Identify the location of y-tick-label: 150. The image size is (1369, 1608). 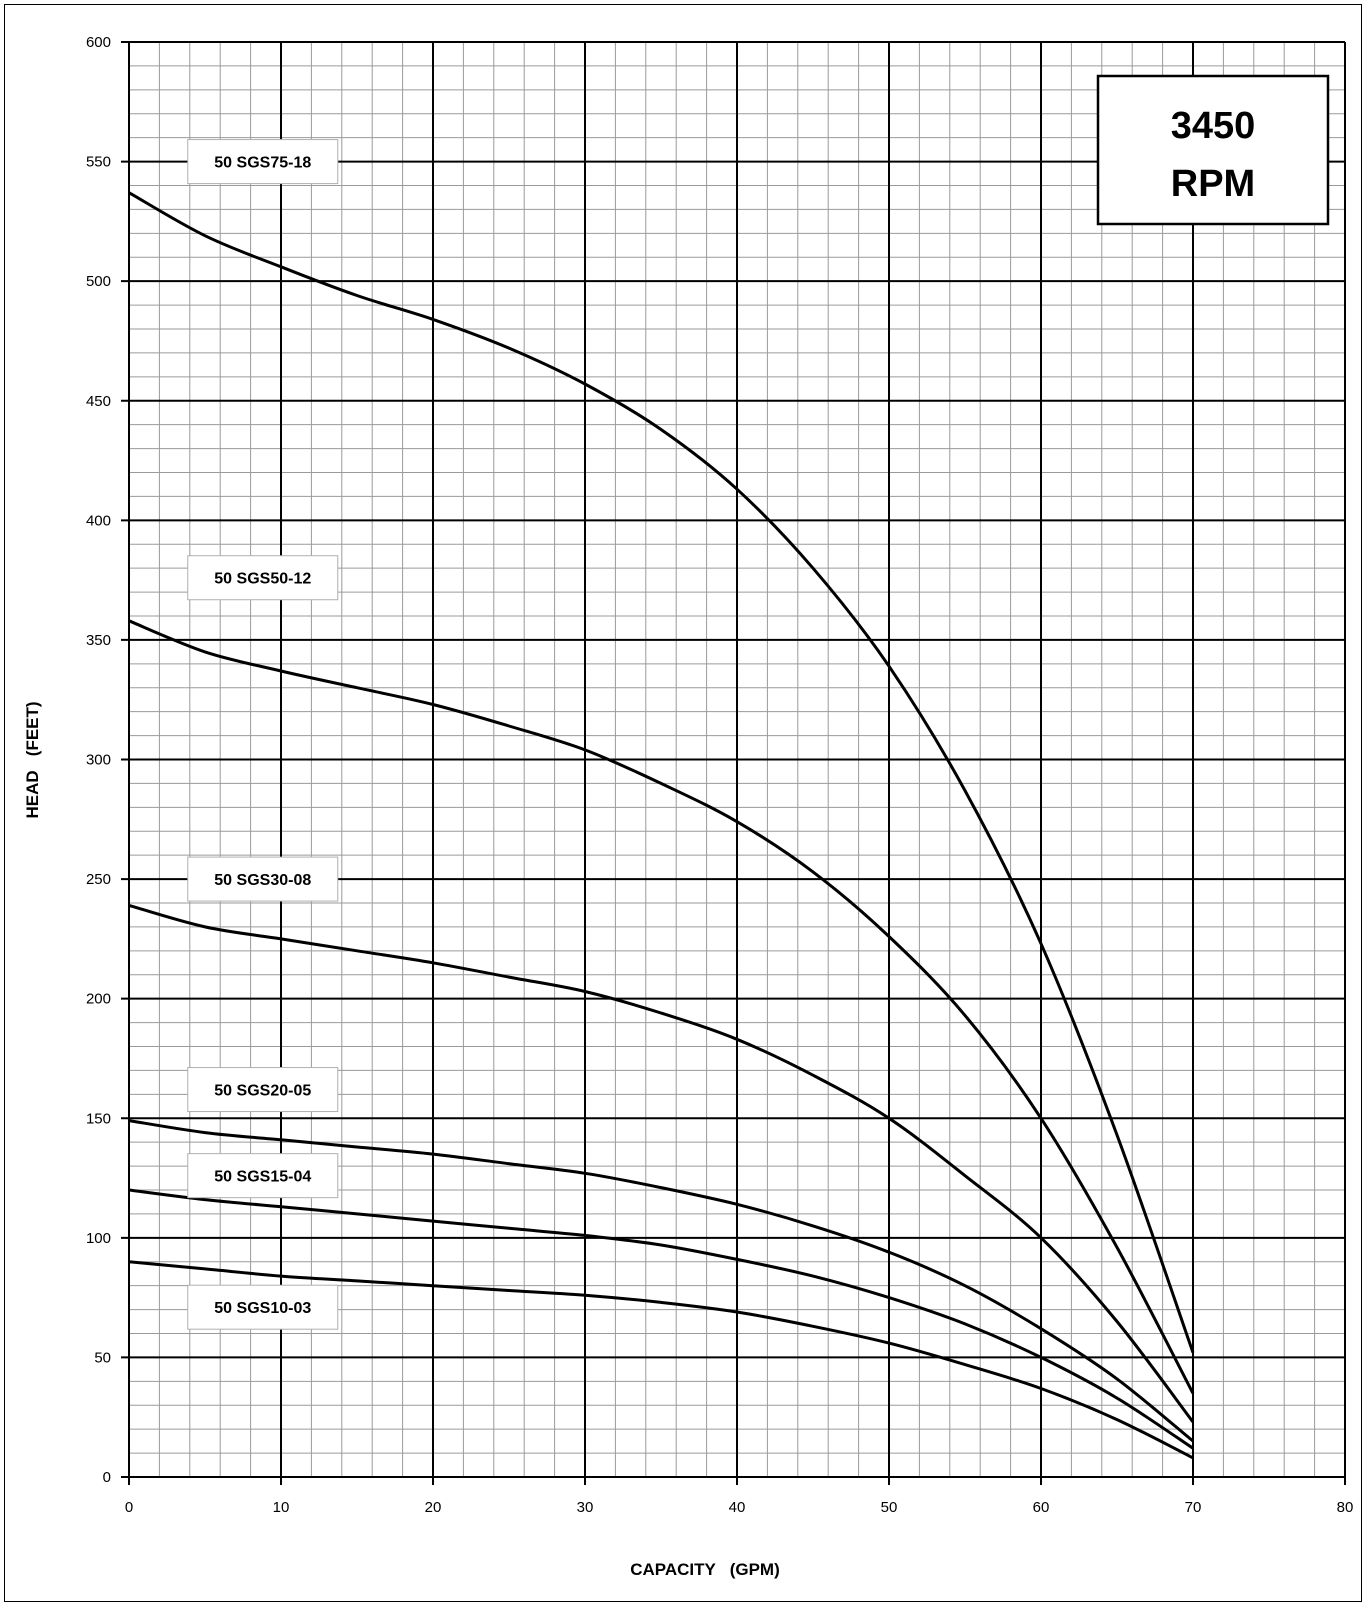
(98, 1118).